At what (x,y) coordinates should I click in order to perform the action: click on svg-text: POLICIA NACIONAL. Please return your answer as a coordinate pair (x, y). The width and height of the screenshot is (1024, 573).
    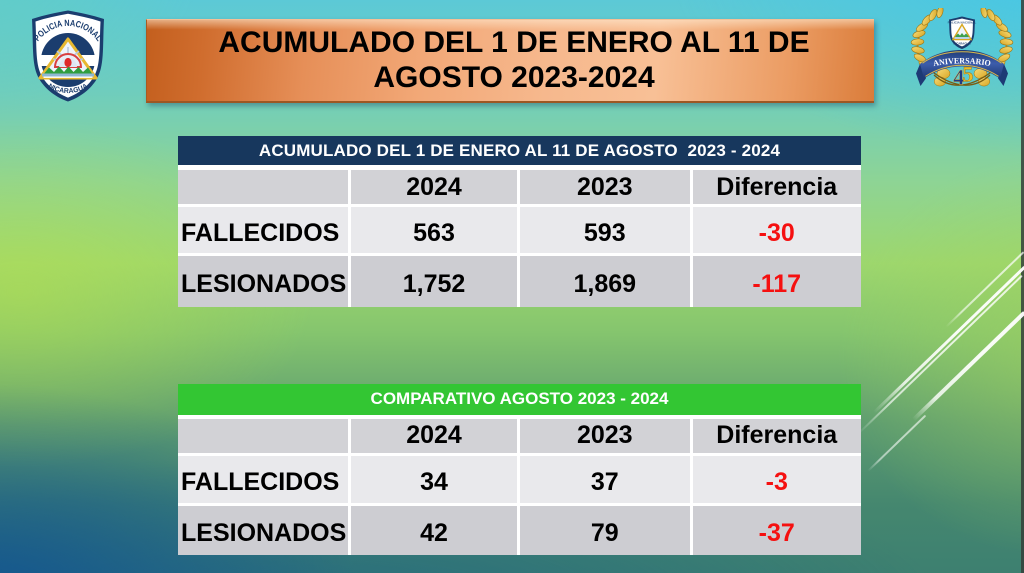
    Looking at the image, I should click on (962, 23).